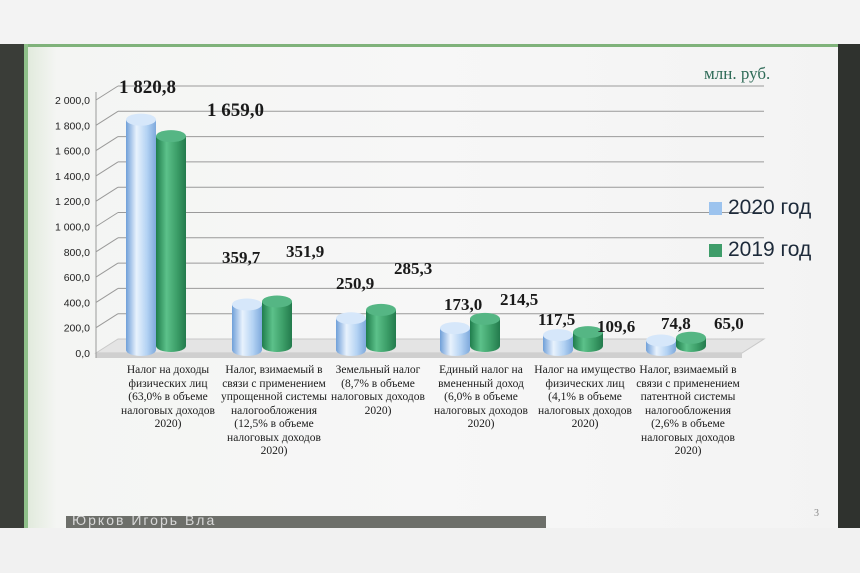  What do you see at coordinates (355, 283) in the screenshot?
I see `data-label-2020: 250,9` at bounding box center [355, 283].